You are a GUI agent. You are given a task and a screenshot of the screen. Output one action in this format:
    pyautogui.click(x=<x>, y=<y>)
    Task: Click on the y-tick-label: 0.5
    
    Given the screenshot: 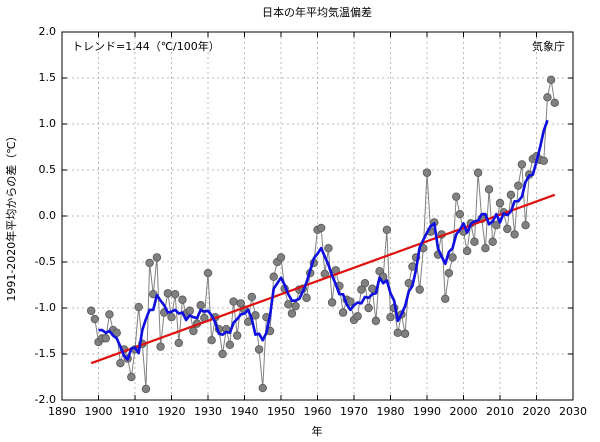 What is the action you would take?
    pyautogui.click(x=48, y=169)
    